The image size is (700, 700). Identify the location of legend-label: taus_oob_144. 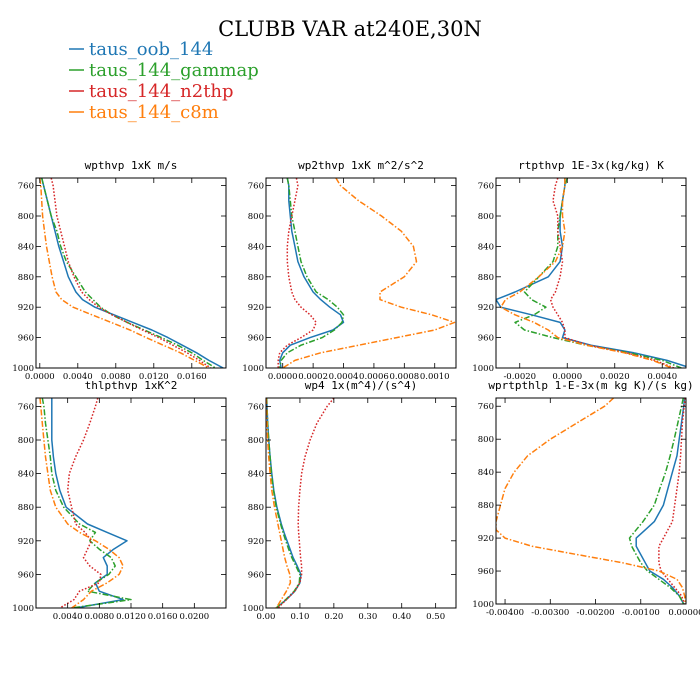
(151, 49).